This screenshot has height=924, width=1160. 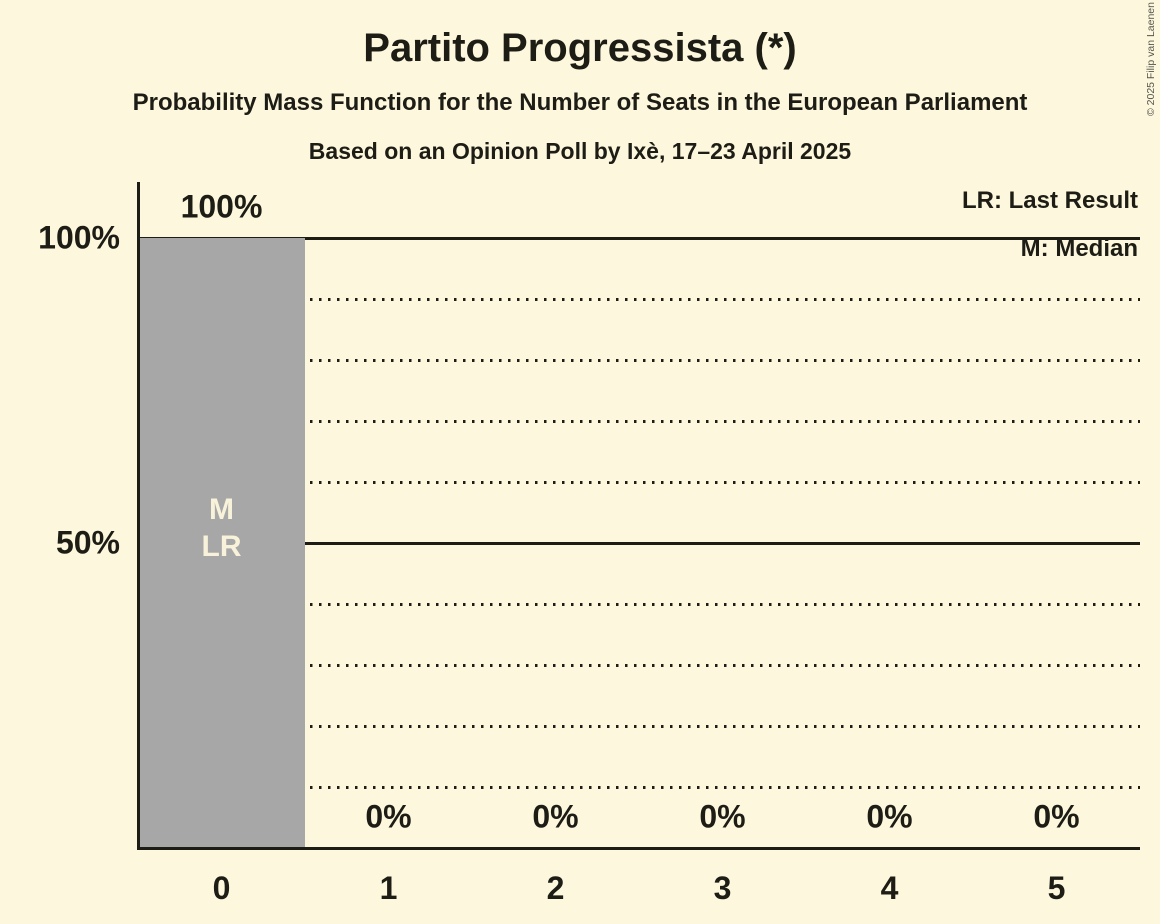 I want to click on x-tick-label-2: 2, so click(x=555, y=888).